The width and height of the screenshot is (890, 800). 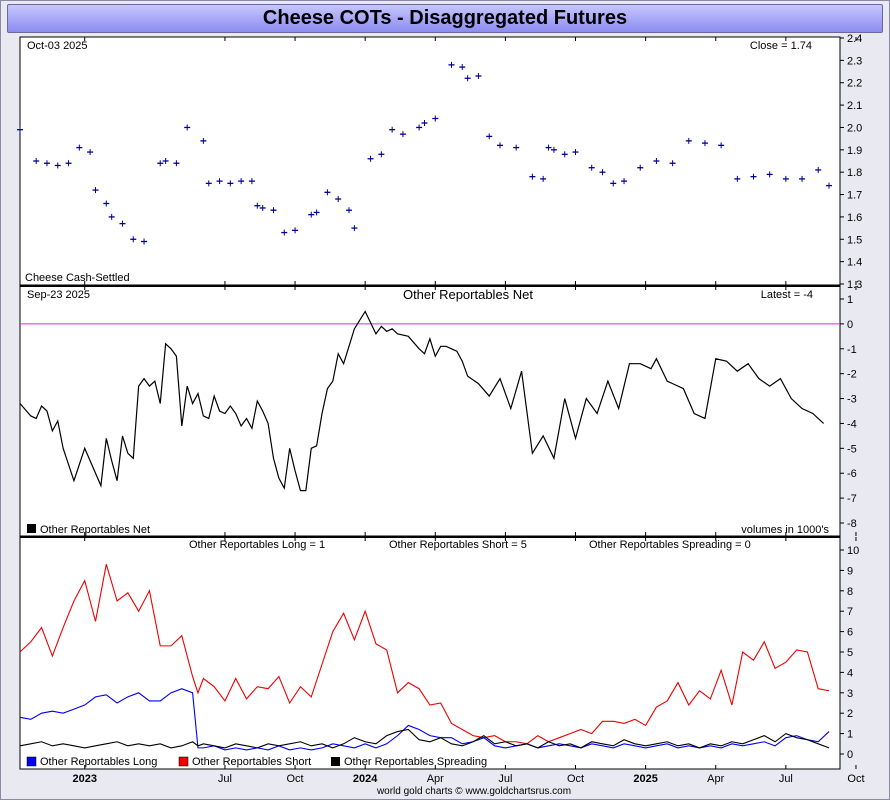 I want to click on long-legend-label: Other Reportables Long, so click(x=98, y=762).